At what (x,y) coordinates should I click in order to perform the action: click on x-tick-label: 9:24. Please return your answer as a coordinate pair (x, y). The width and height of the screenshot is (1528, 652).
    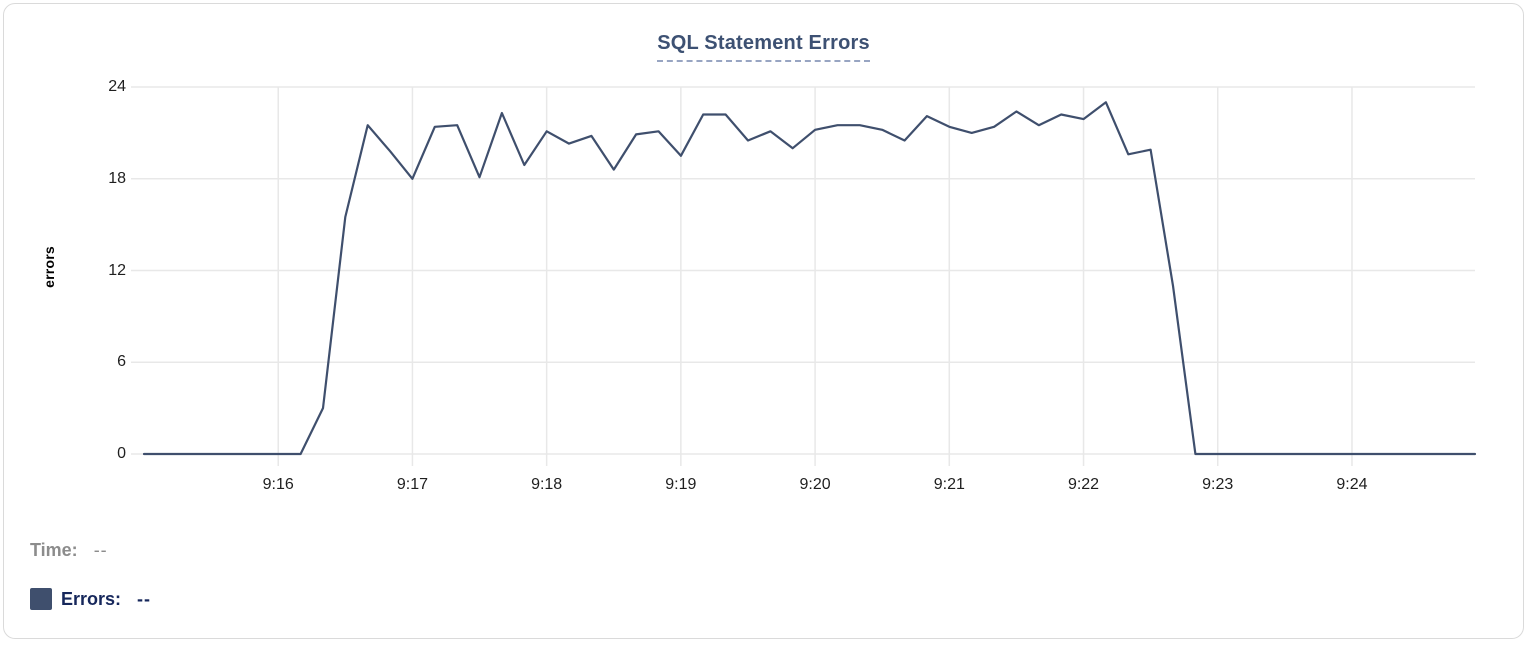
    Looking at the image, I should click on (1352, 484).